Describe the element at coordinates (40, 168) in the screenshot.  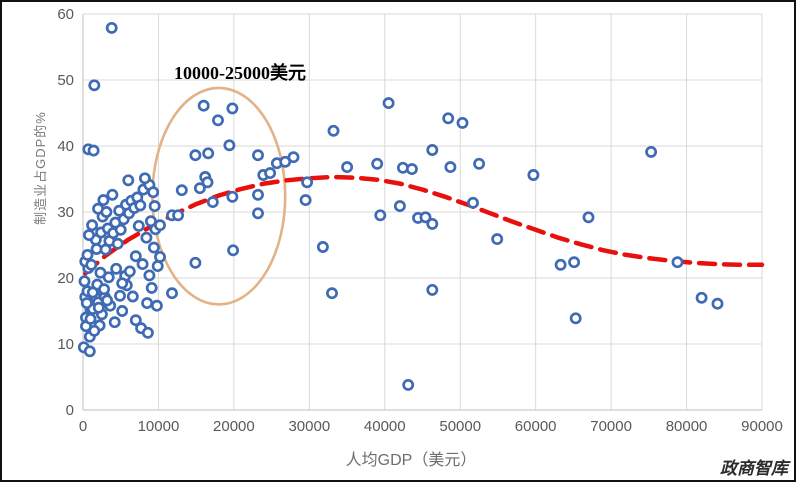
I see `y-axis-title: 制造业占GDP的%` at that location.